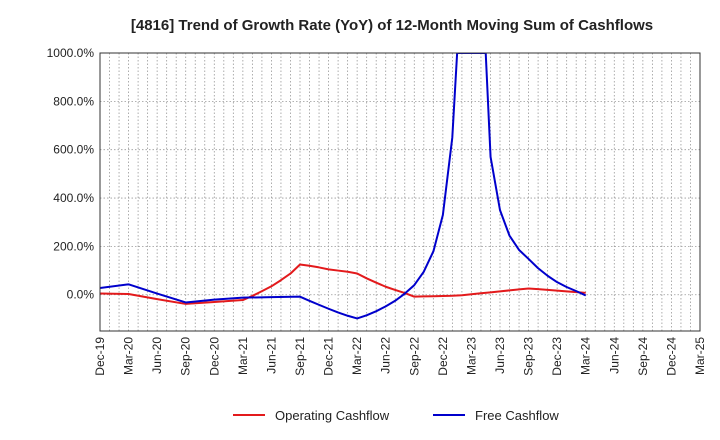  Describe the element at coordinates (471, 356) in the screenshot. I see `x-tick-label: Mar-23` at that location.